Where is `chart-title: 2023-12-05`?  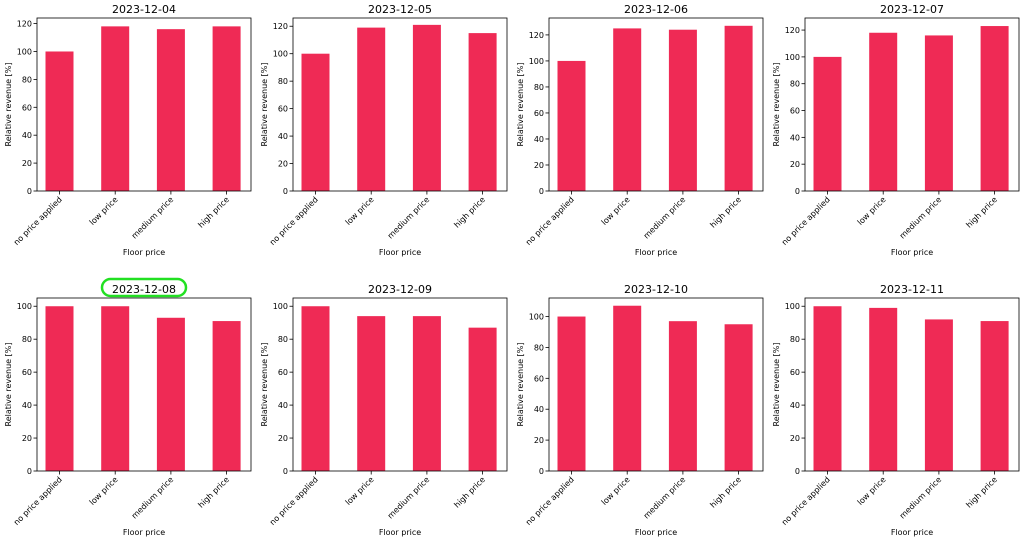
chart-title: 2023-12-05 is located at coordinates (400, 9).